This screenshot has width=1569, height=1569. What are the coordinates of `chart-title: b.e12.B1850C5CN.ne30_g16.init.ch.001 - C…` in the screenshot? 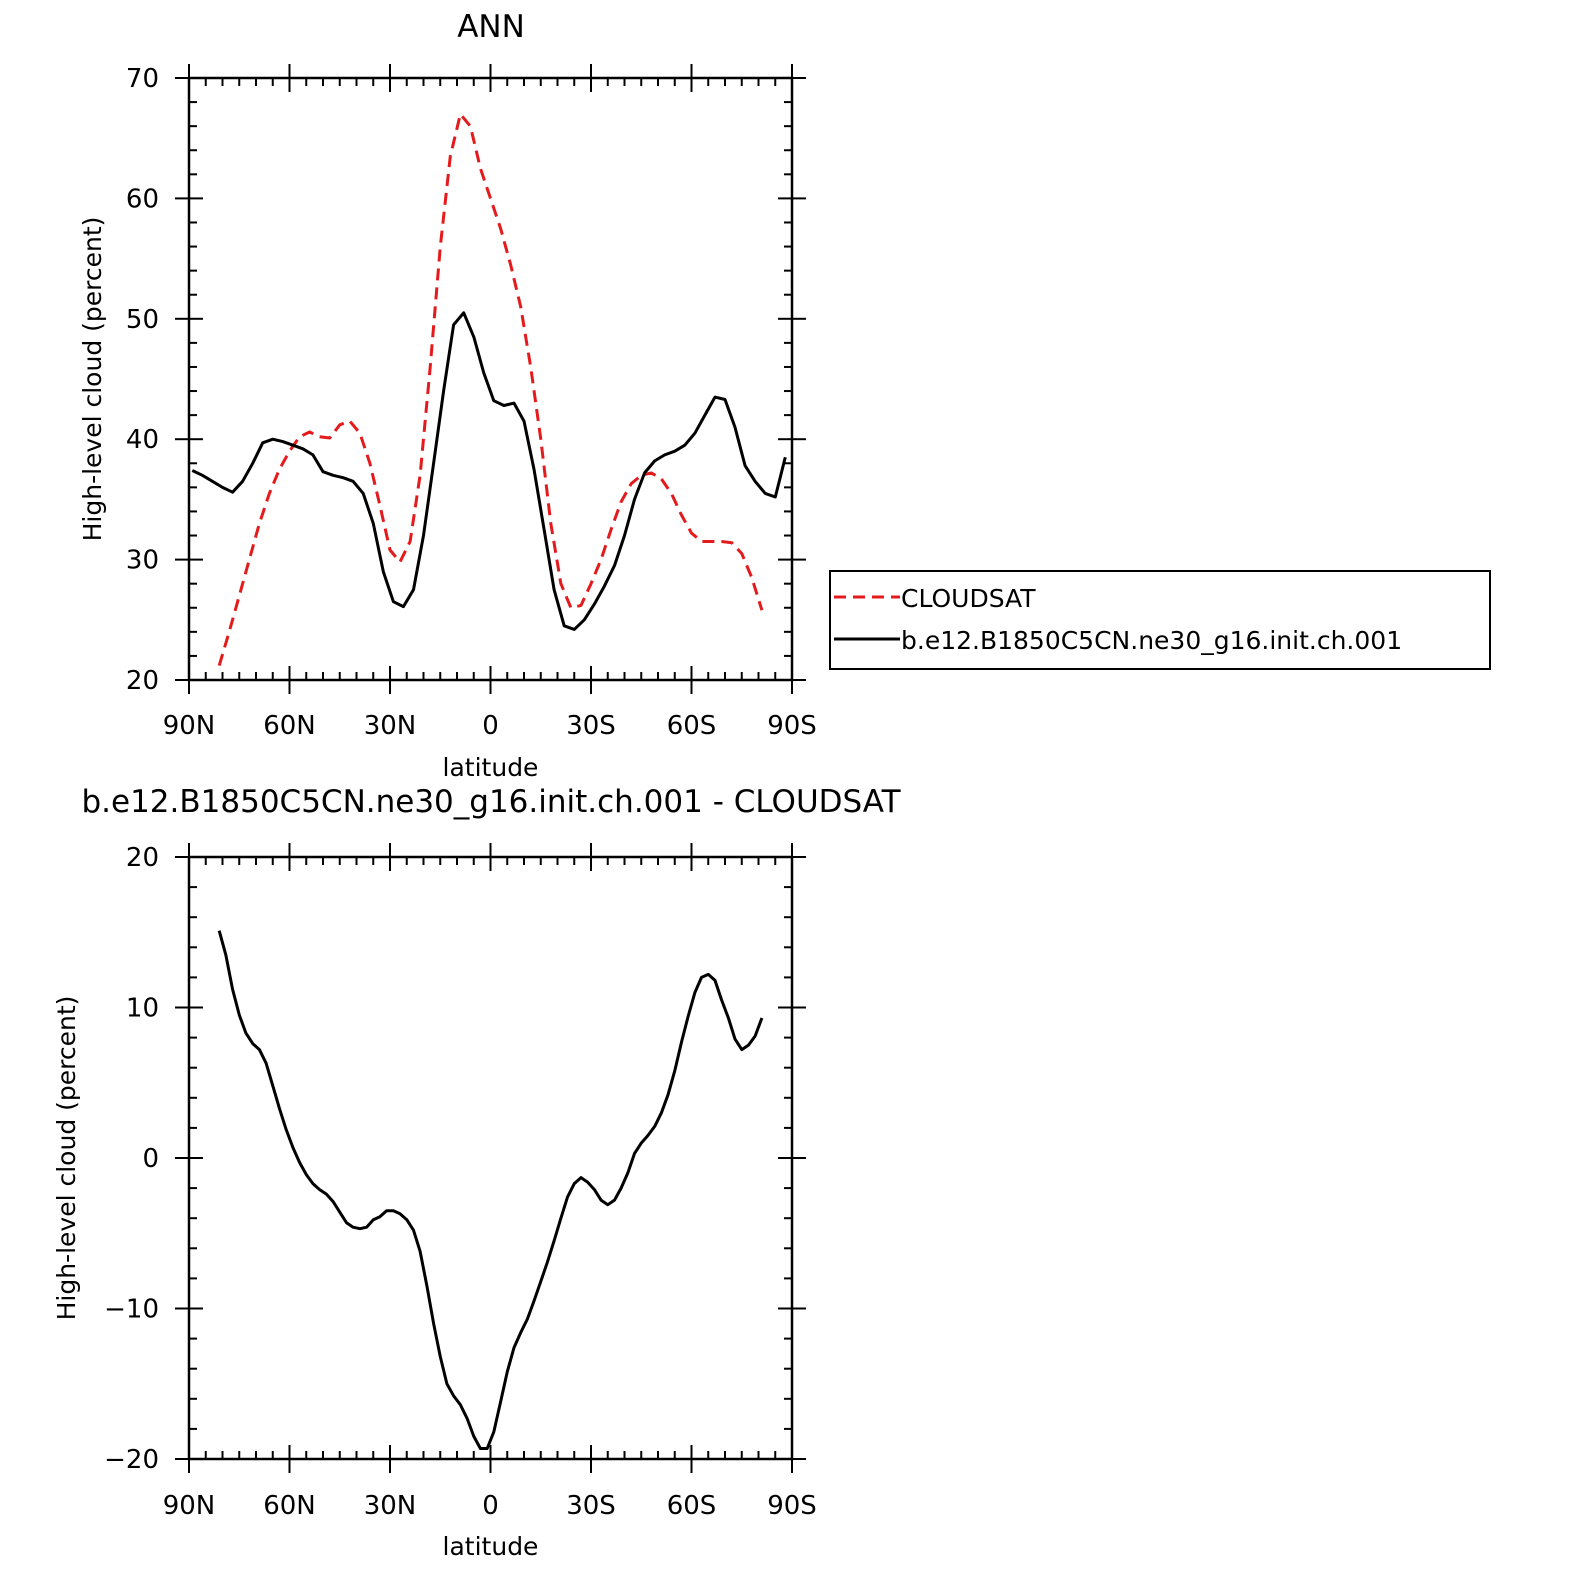 It's located at (491, 802).